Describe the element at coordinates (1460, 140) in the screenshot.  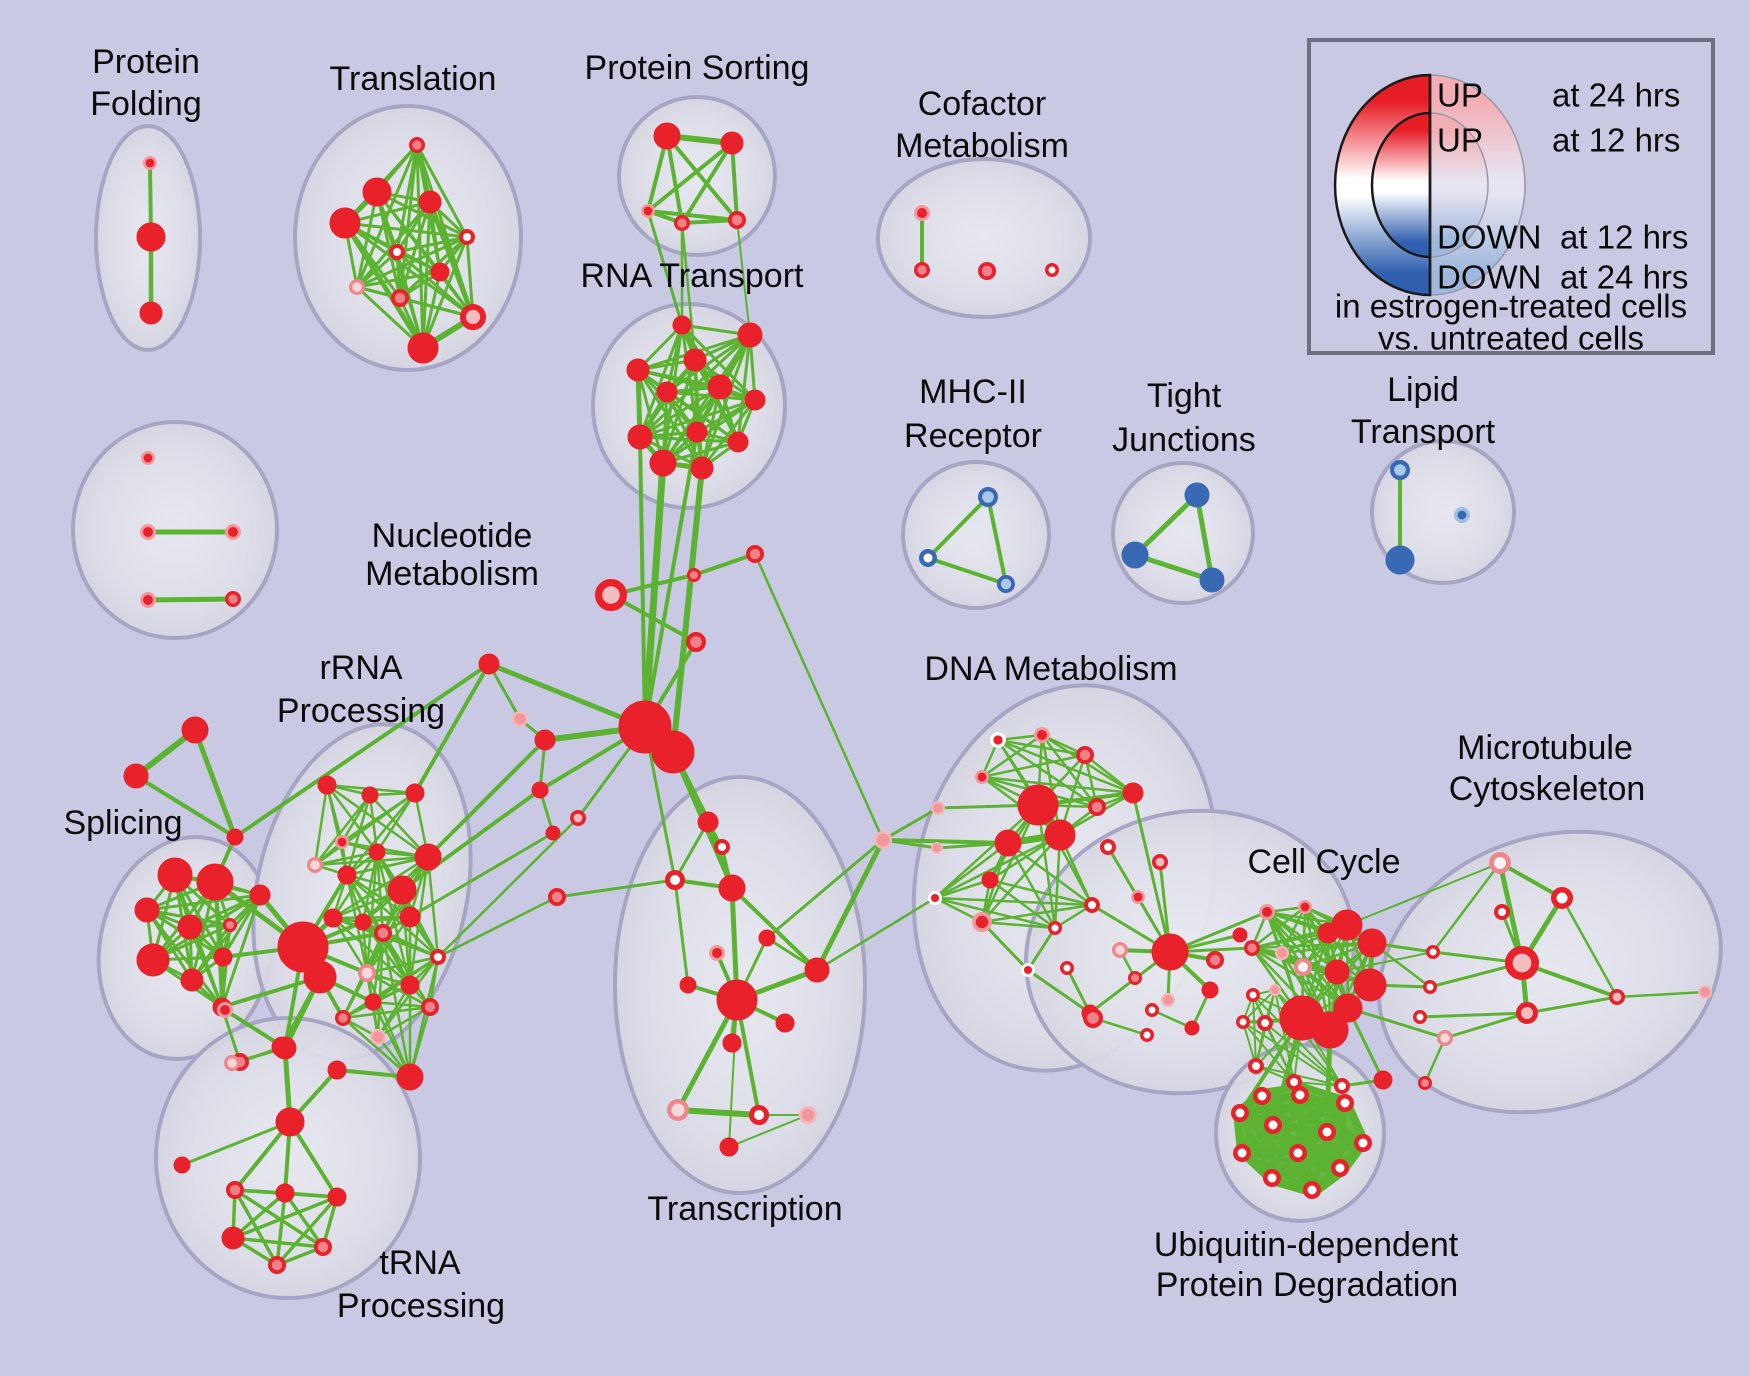
I see `legend-direction-label: UP` at that location.